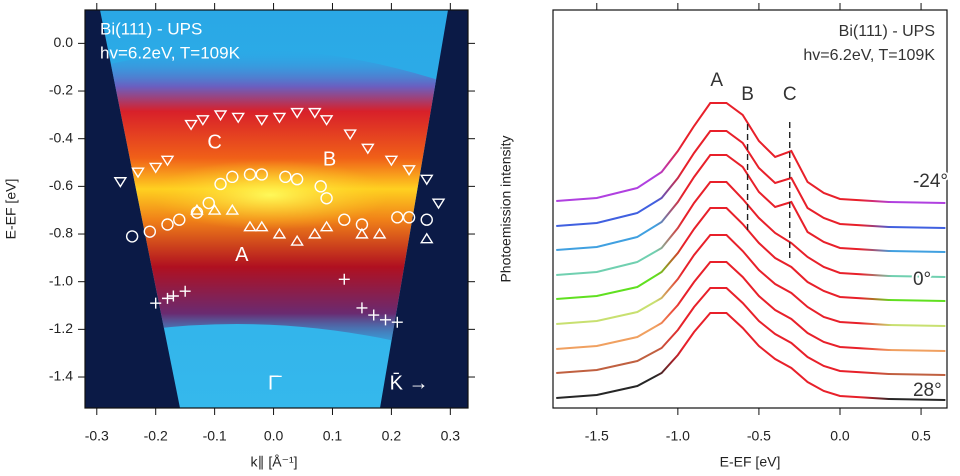  What do you see at coordinates (273, 462) in the screenshot?
I see `x-axis-label: k∥ [Å⁻¹]` at bounding box center [273, 462].